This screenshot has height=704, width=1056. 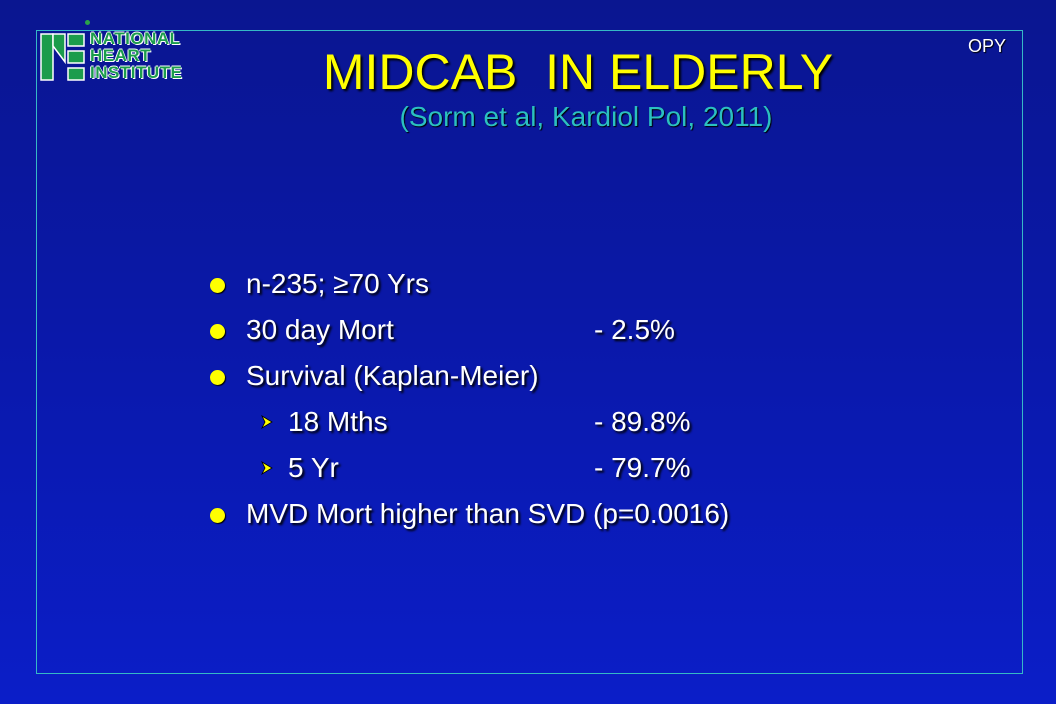 I want to click on bullet-value: - 2.5%, so click(x=634, y=329).